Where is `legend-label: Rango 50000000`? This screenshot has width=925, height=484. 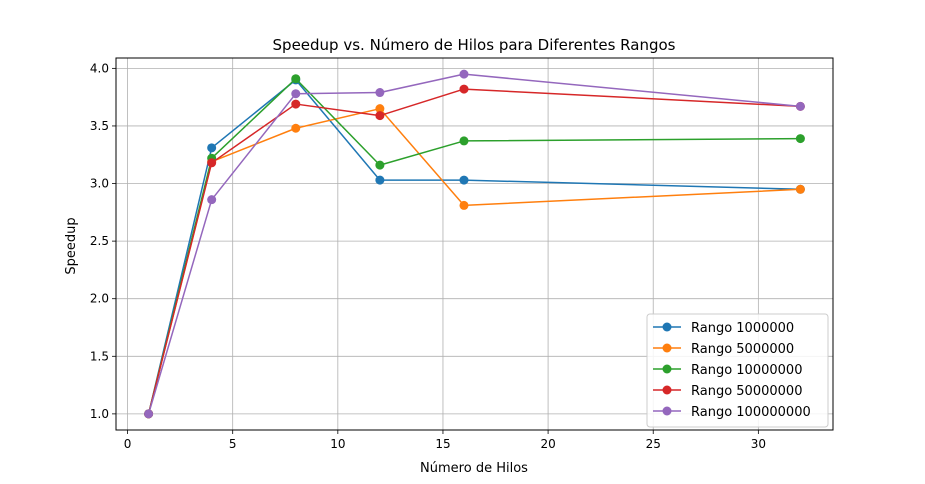
legend-label: Rango 50000000 is located at coordinates (746, 391).